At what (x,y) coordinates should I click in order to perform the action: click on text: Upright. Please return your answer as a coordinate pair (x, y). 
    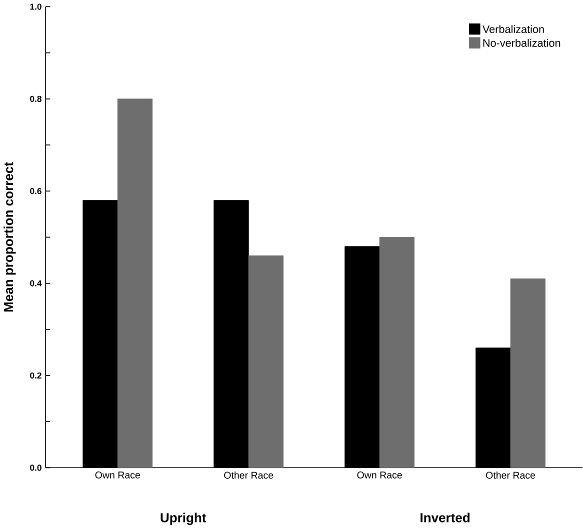
    Looking at the image, I should click on (183, 519).